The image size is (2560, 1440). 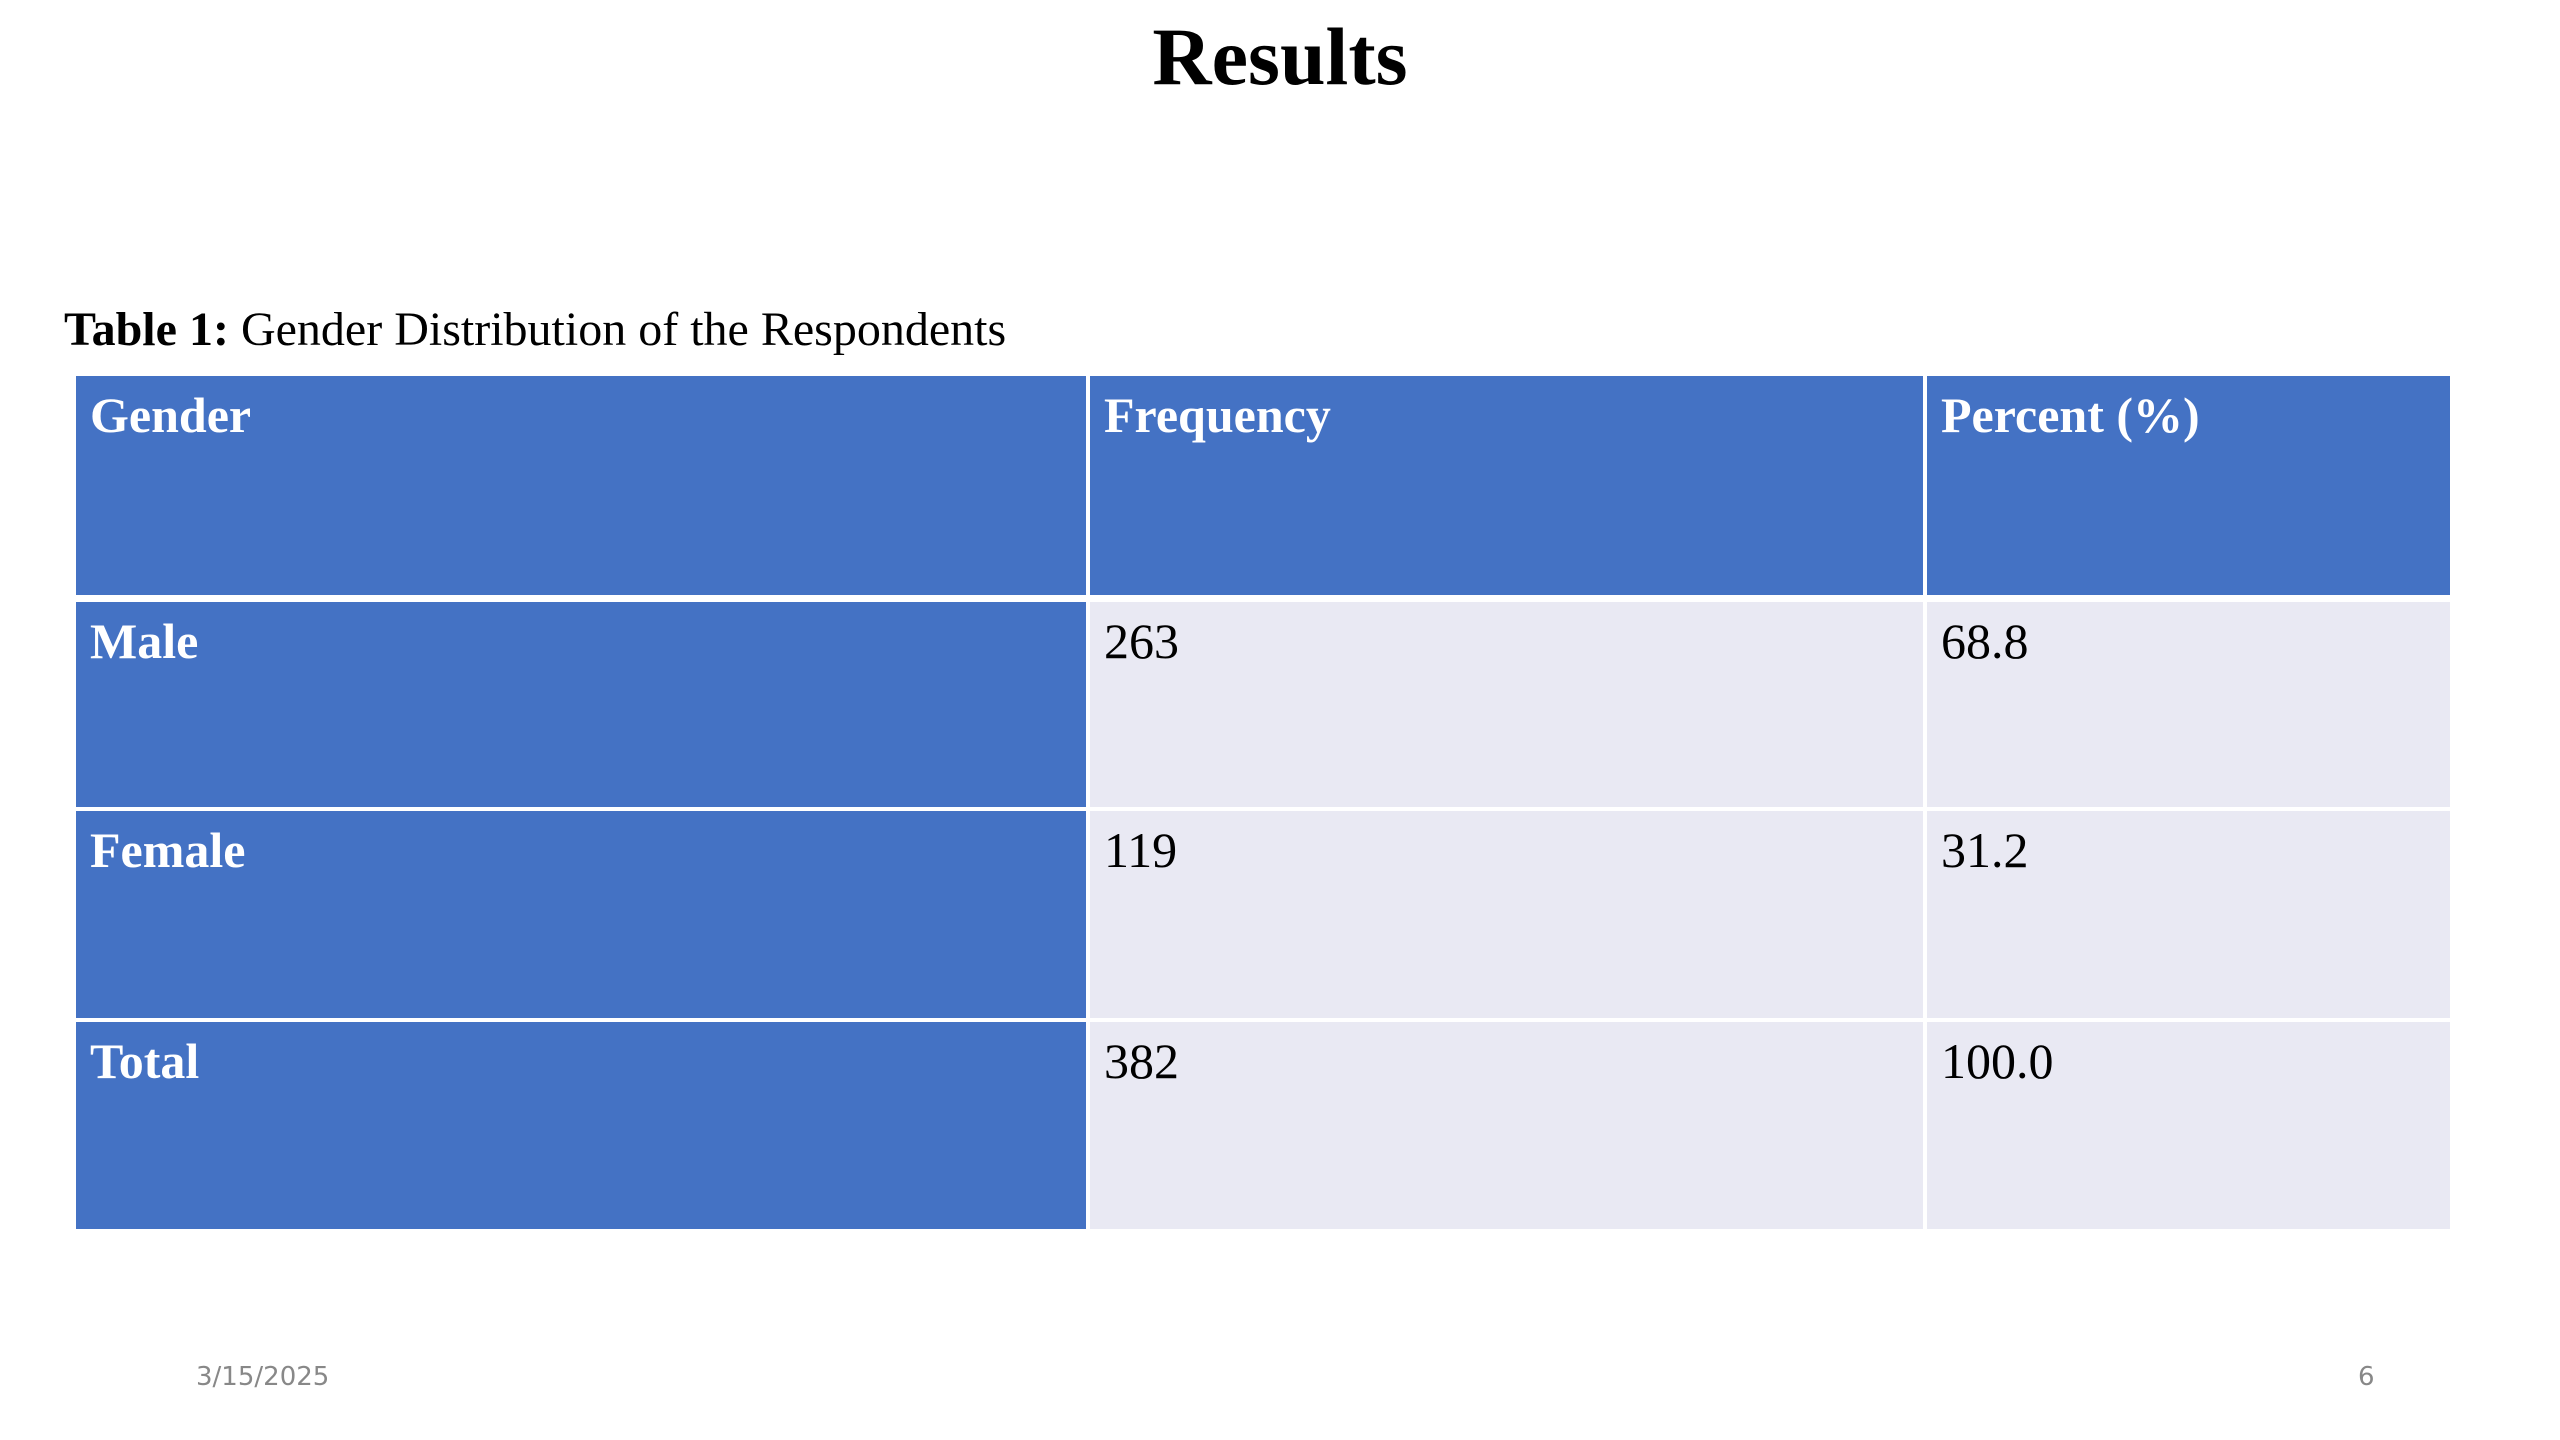 What do you see at coordinates (623, 329) in the screenshot?
I see `caption-text: Gender Distribution of the Respondents` at bounding box center [623, 329].